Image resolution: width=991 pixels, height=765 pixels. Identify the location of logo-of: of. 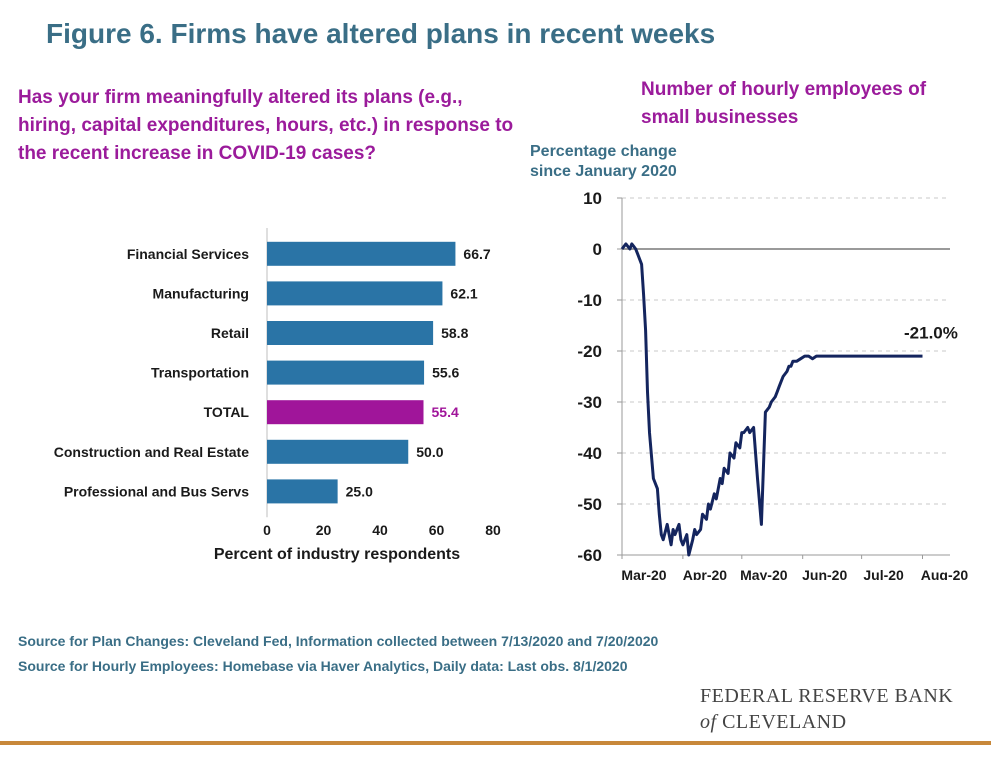
(708, 722).